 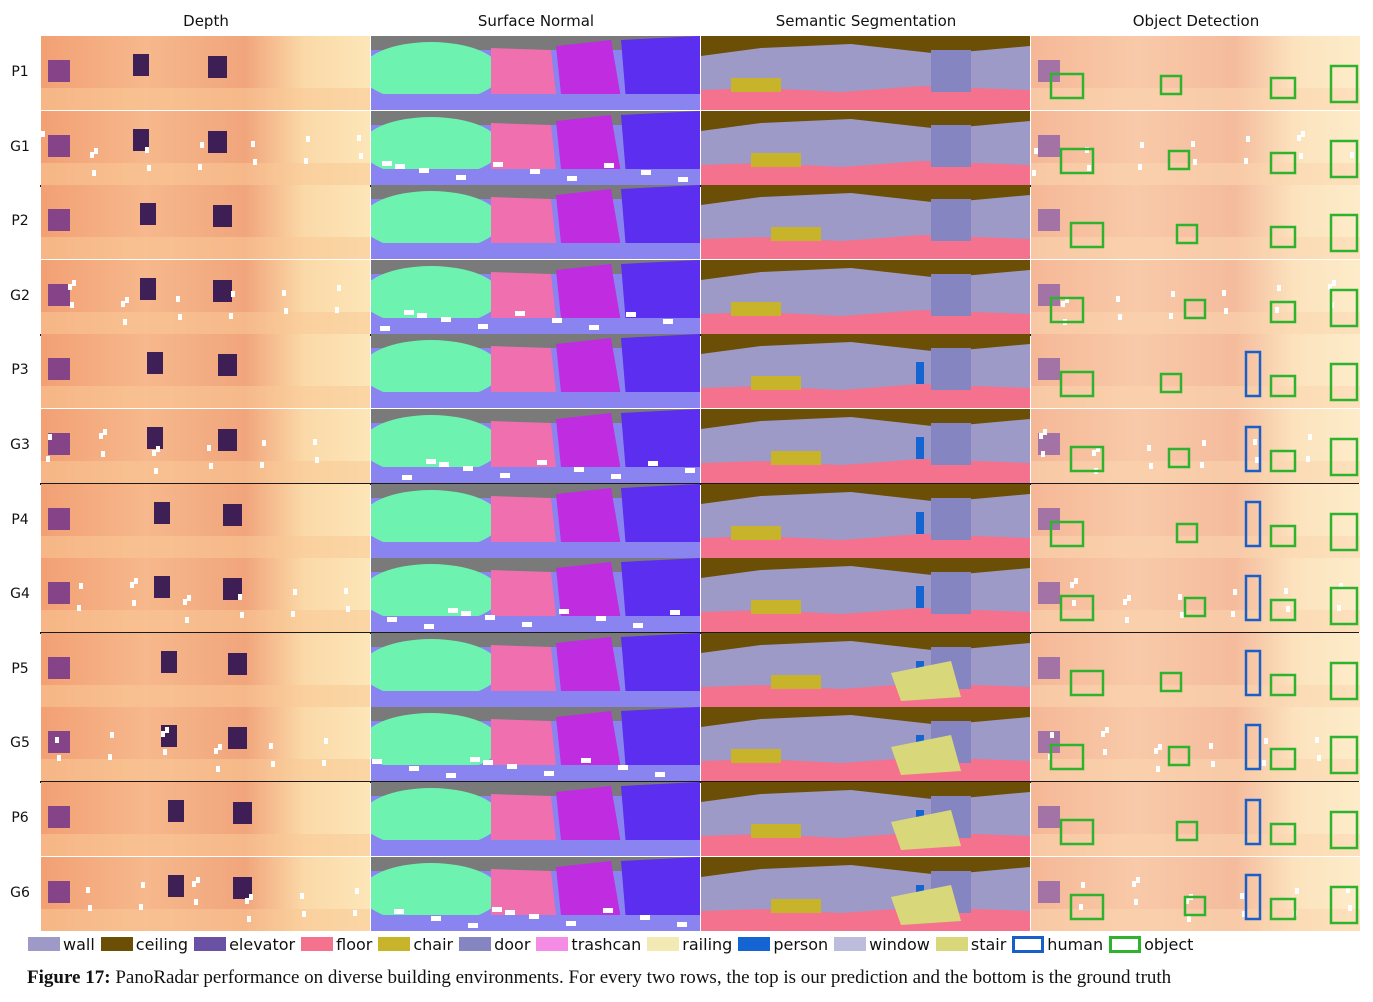 I want to click on segmentation-panel-p6, so click(x=865, y=819).